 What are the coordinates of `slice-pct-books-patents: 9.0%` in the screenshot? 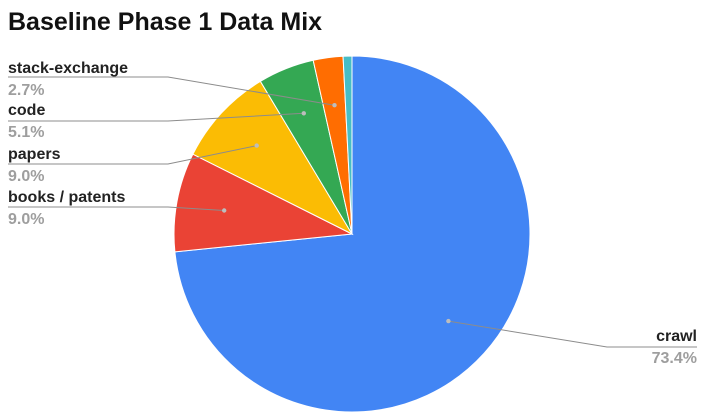 It's located at (26, 219).